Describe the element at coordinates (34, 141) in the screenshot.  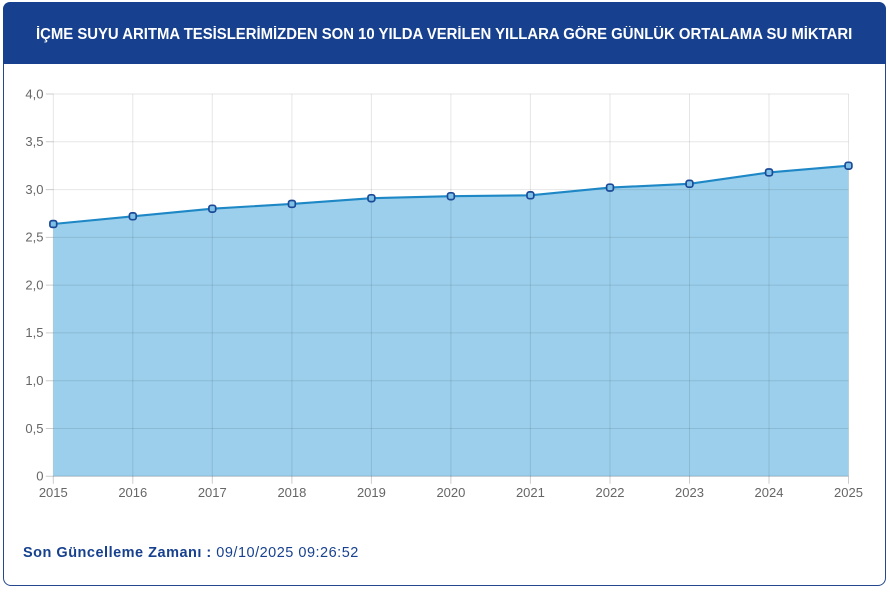
I see `svg-text: 3,5` at that location.